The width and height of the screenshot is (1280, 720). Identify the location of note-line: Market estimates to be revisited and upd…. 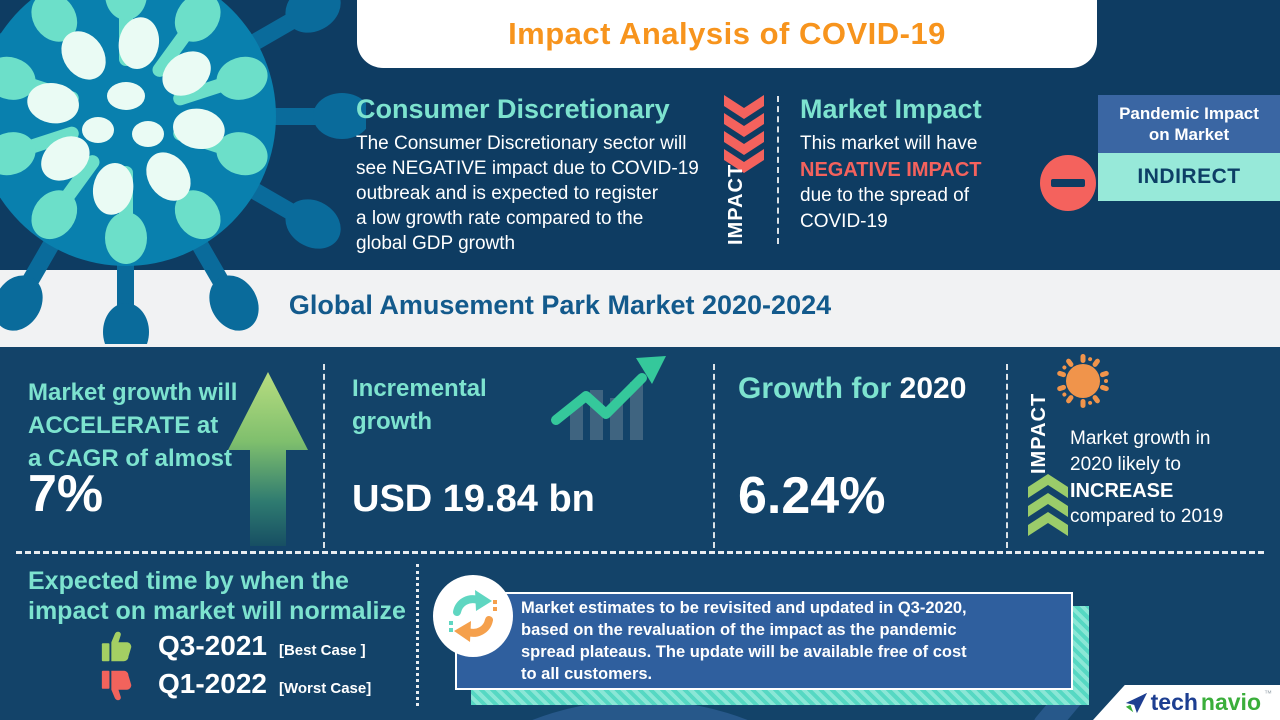
(744, 608).